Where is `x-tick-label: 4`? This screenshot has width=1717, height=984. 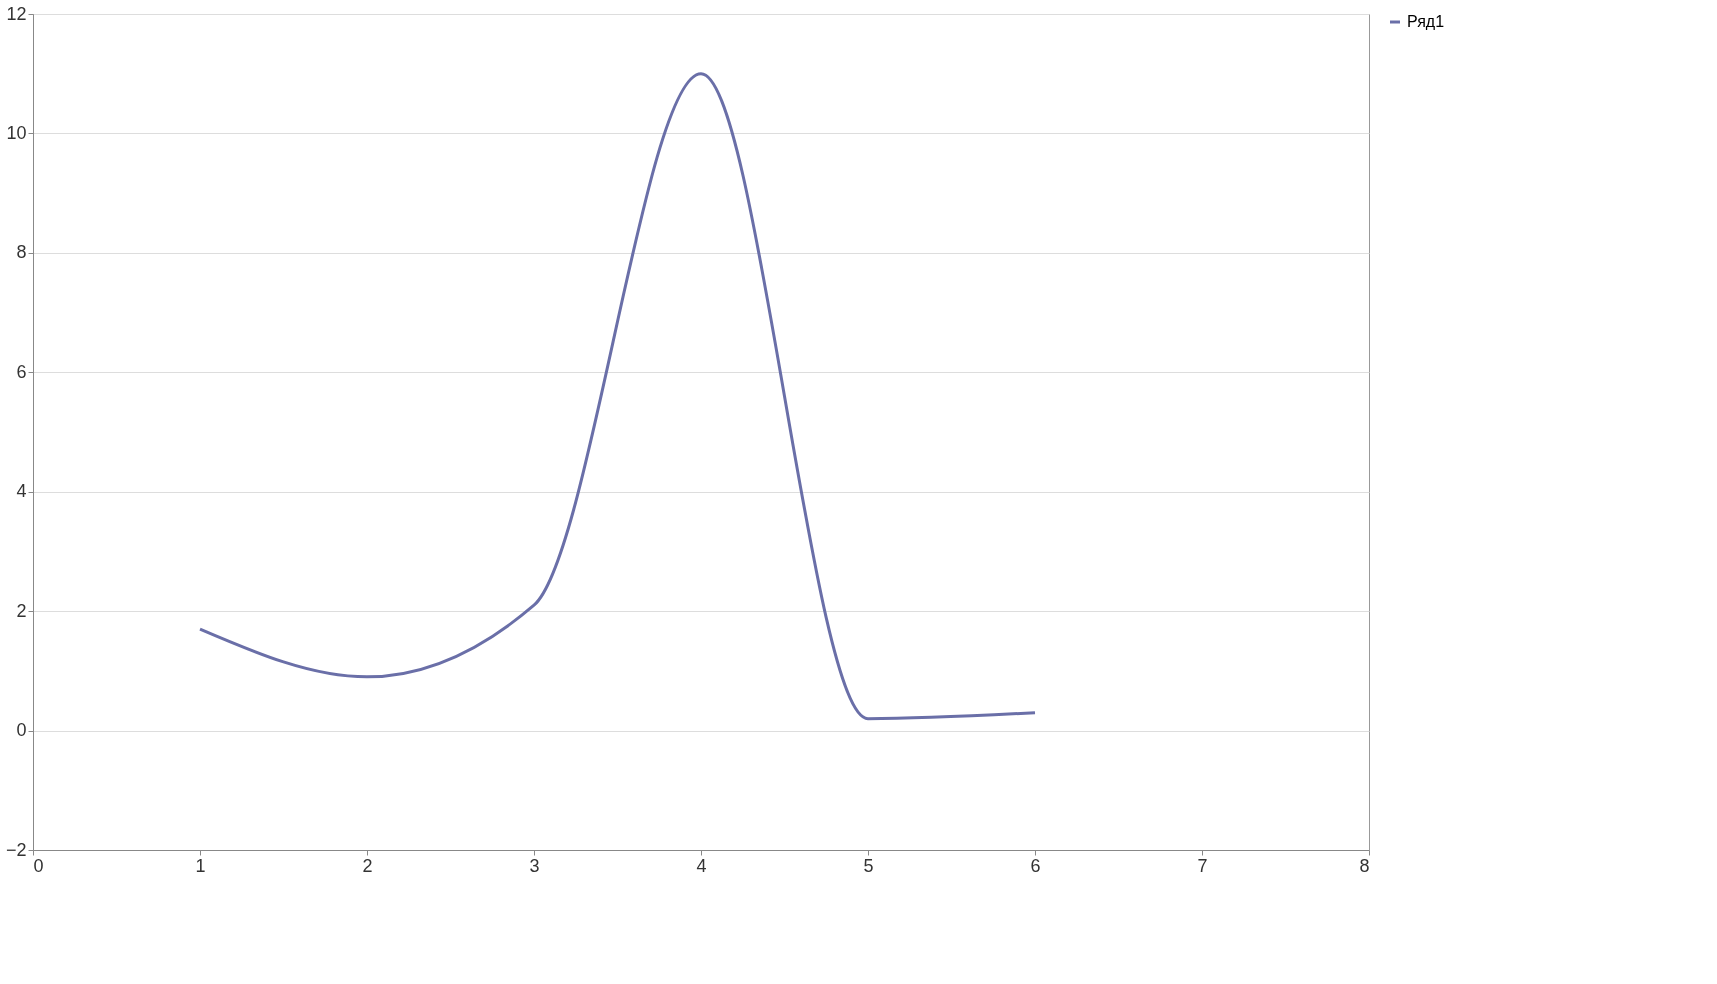 x-tick-label: 4 is located at coordinates (701, 865).